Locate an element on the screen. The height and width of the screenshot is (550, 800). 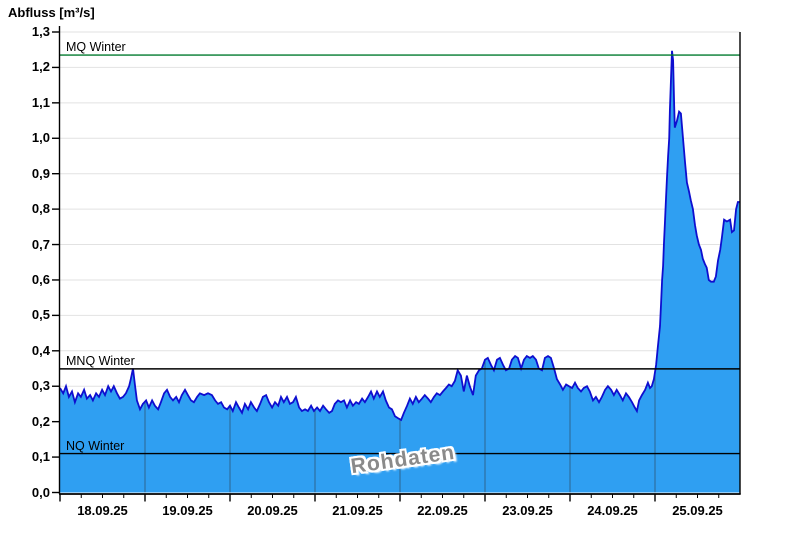
x-tick-label: 23.09.25 is located at coordinates (527, 510).